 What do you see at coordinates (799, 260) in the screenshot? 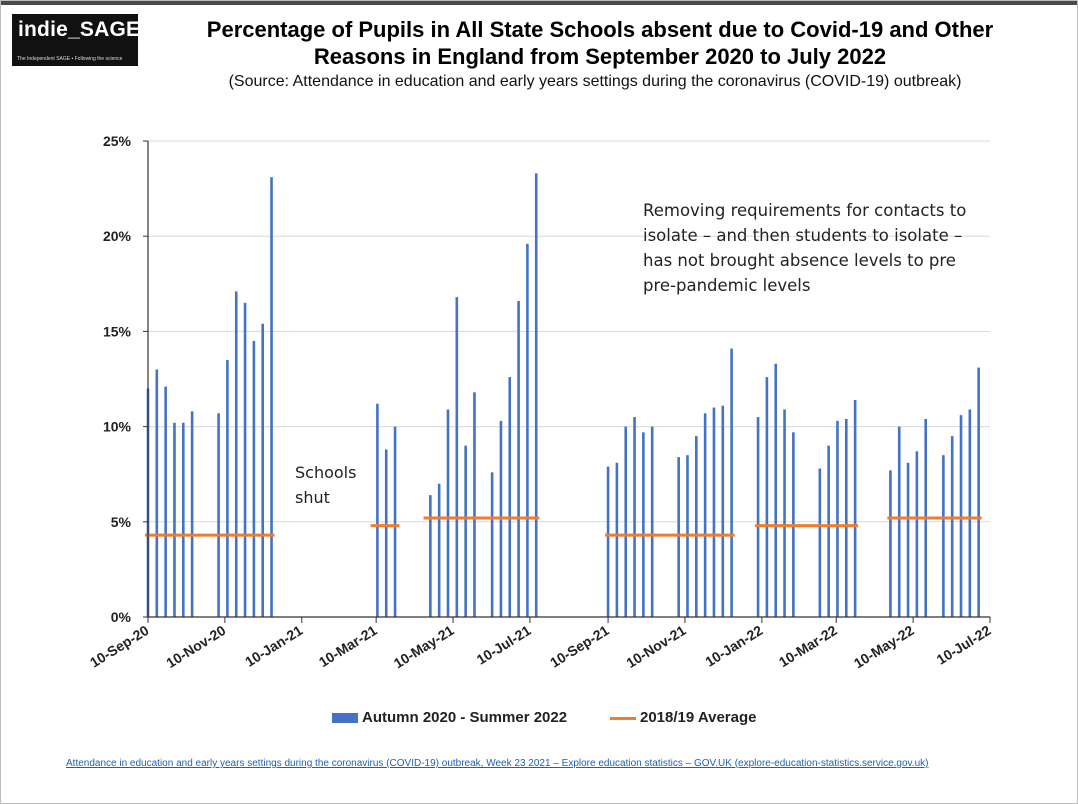
I see `annotation-line: has not brought absence levels to pre` at bounding box center [799, 260].